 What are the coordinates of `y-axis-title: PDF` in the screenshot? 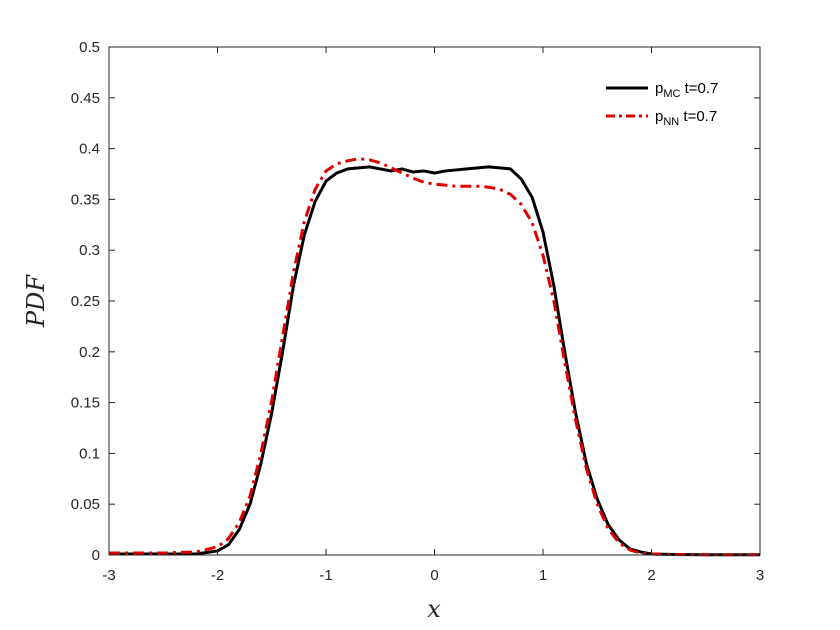 It's located at (36, 301).